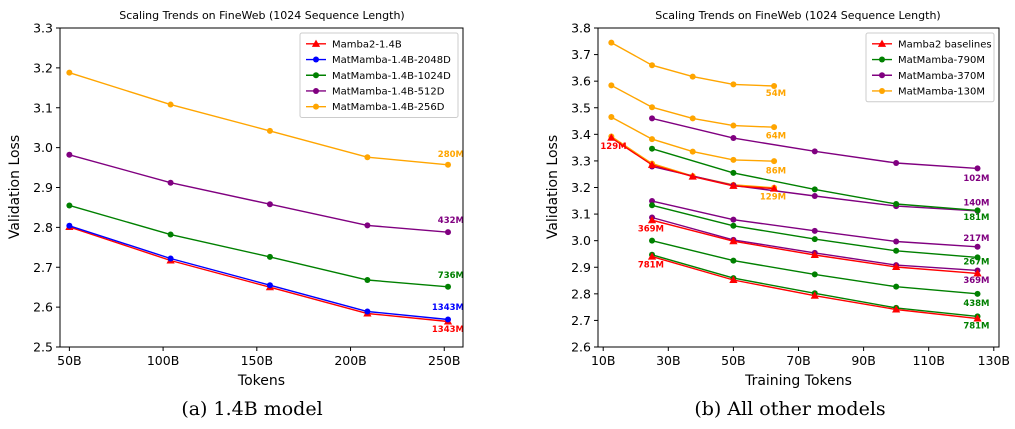 The width and height of the screenshot is (1015, 429). Describe the element at coordinates (733, 360) in the screenshot. I see `x-tick-label: 50B` at that location.